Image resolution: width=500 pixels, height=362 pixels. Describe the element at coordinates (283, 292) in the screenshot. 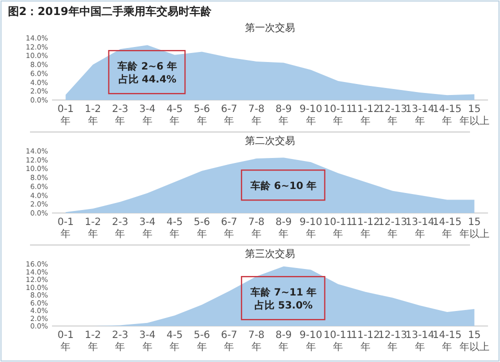

I see `annotation: 车龄 7~11 年` at that location.